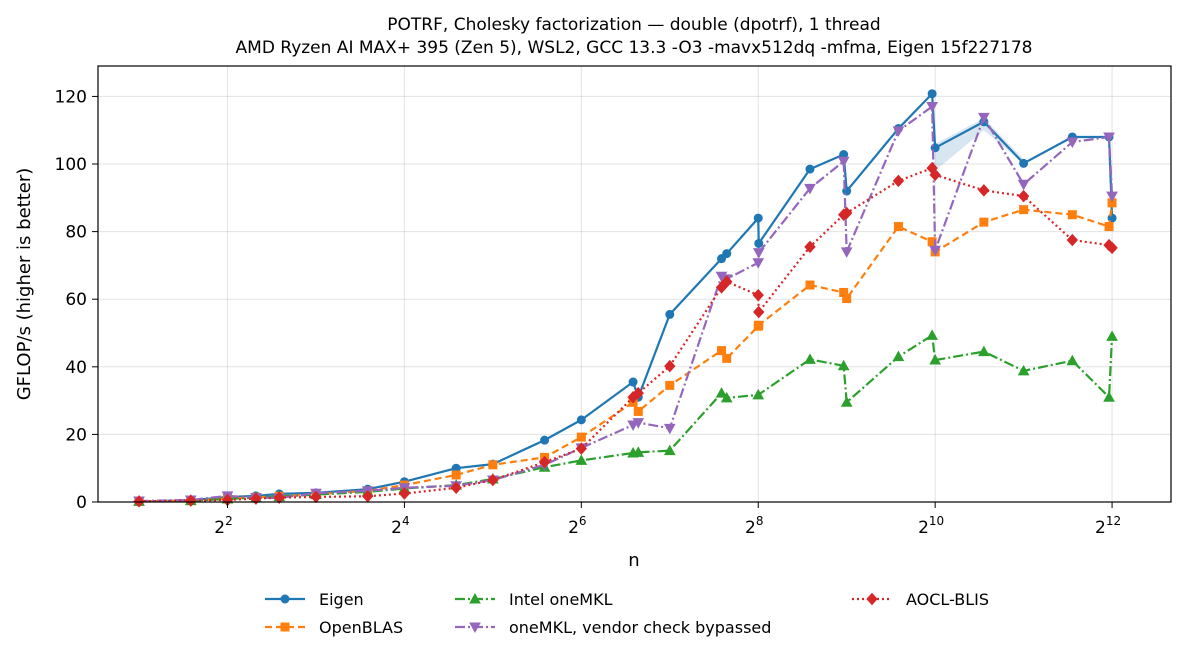  What do you see at coordinates (633, 560) in the screenshot?
I see `x-axis-label: n` at bounding box center [633, 560].